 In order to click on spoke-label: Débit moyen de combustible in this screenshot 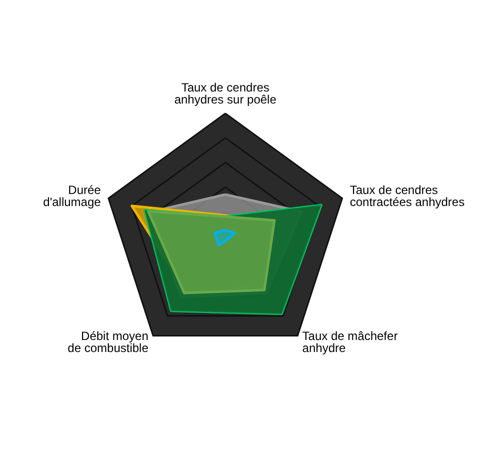, I will do `click(108, 342)`.